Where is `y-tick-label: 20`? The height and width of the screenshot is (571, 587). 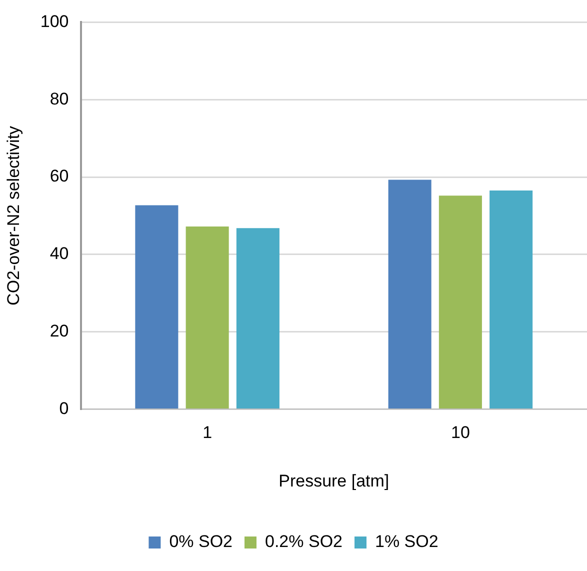
y-tick-label: 20 is located at coordinates (59, 330).